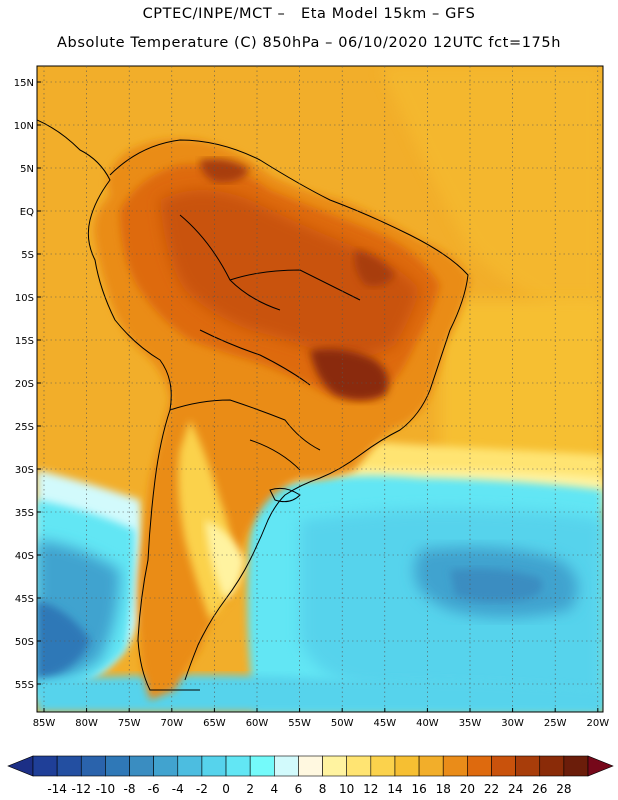  I want to click on colorbar-tick-label: -8, so click(129, 789).